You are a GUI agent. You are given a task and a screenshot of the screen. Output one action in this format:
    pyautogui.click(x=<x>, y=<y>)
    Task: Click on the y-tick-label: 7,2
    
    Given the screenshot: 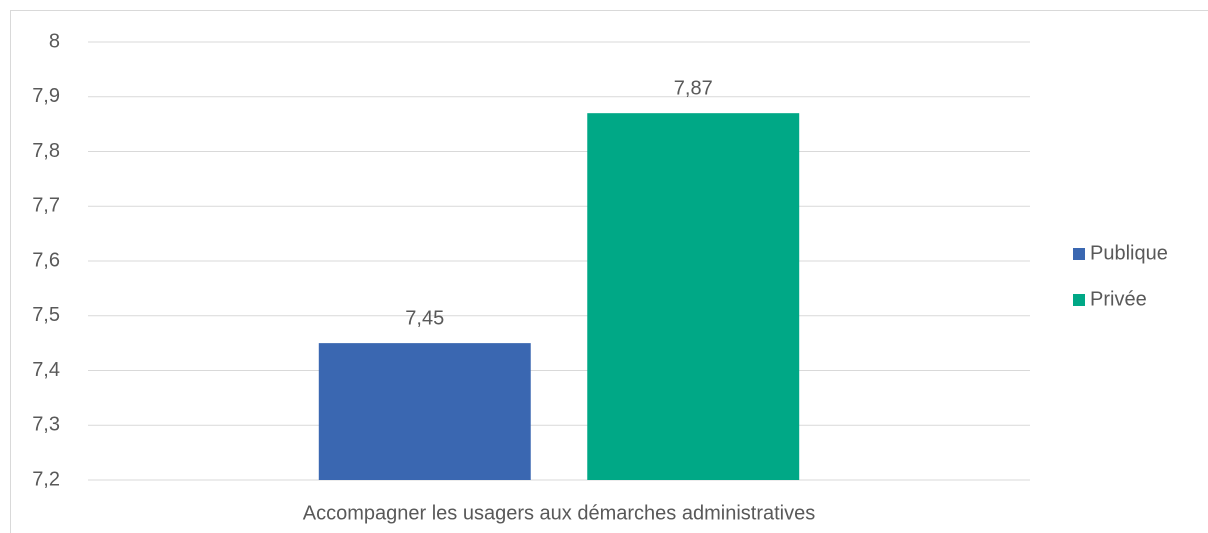 What is the action you would take?
    pyautogui.click(x=46, y=479)
    